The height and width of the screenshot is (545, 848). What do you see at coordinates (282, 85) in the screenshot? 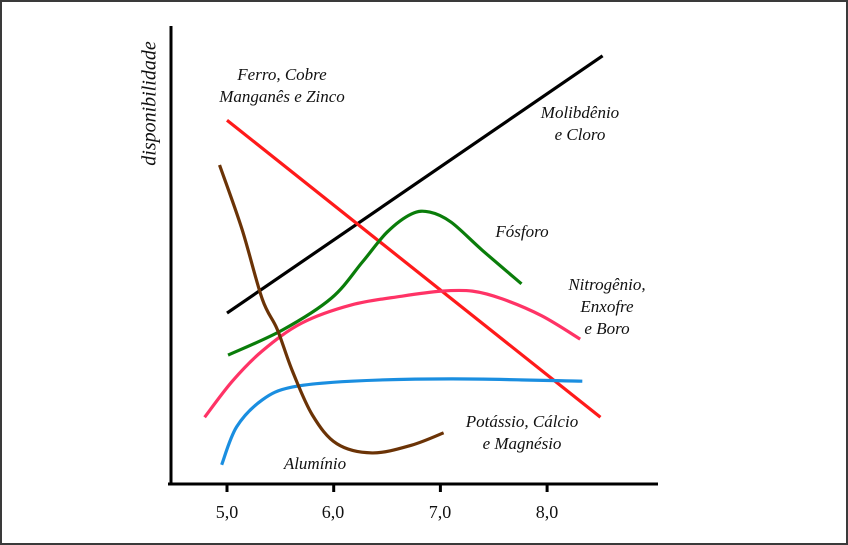
I see `label-ferro-cobre-manganes-zinco: Ferro, Cobre Manganês e Zinco` at bounding box center [282, 85].